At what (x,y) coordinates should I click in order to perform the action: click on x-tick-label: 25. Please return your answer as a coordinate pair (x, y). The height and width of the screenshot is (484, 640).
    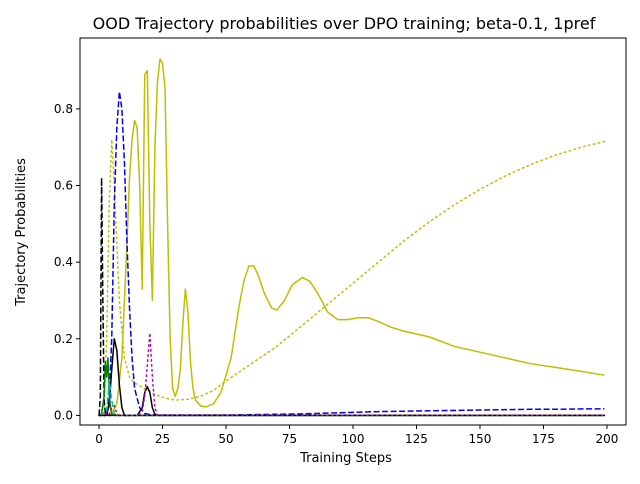
    Looking at the image, I should click on (162, 439).